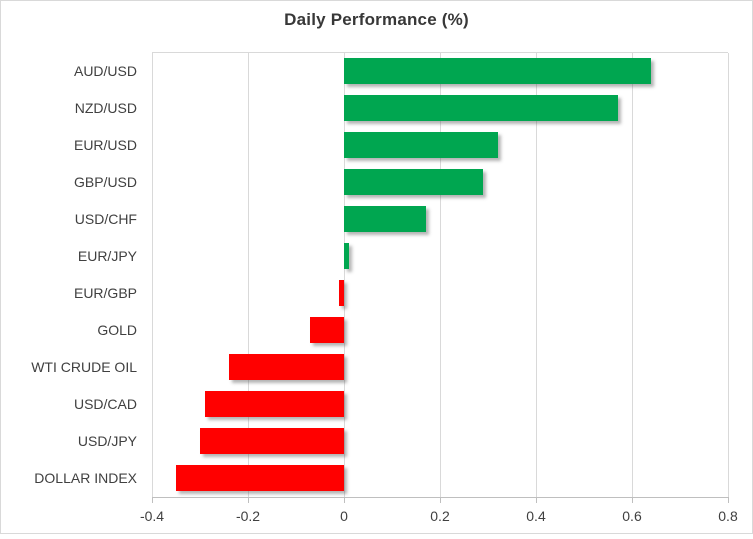 The width and height of the screenshot is (753, 539). What do you see at coordinates (341, 293) in the screenshot?
I see `bar-eur-gbp` at bounding box center [341, 293].